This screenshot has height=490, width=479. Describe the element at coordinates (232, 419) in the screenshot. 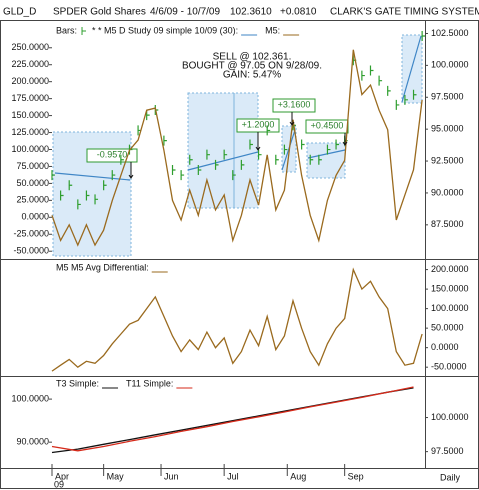

I see `series-line` at that location.